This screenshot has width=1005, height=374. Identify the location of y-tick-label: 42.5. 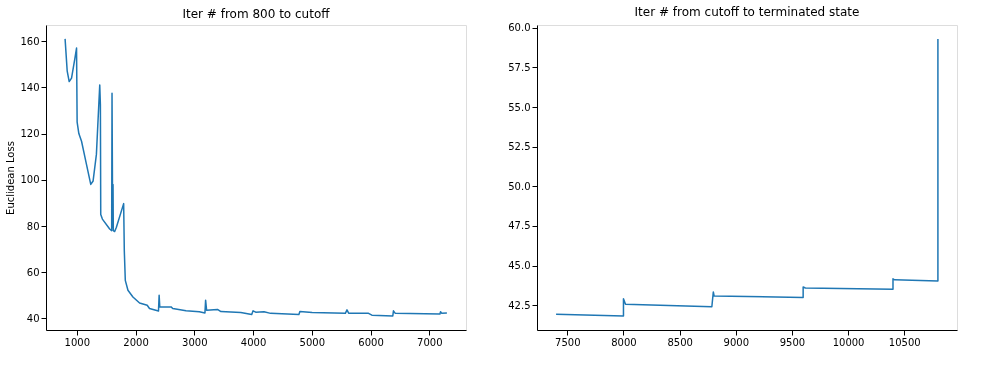
(519, 305).